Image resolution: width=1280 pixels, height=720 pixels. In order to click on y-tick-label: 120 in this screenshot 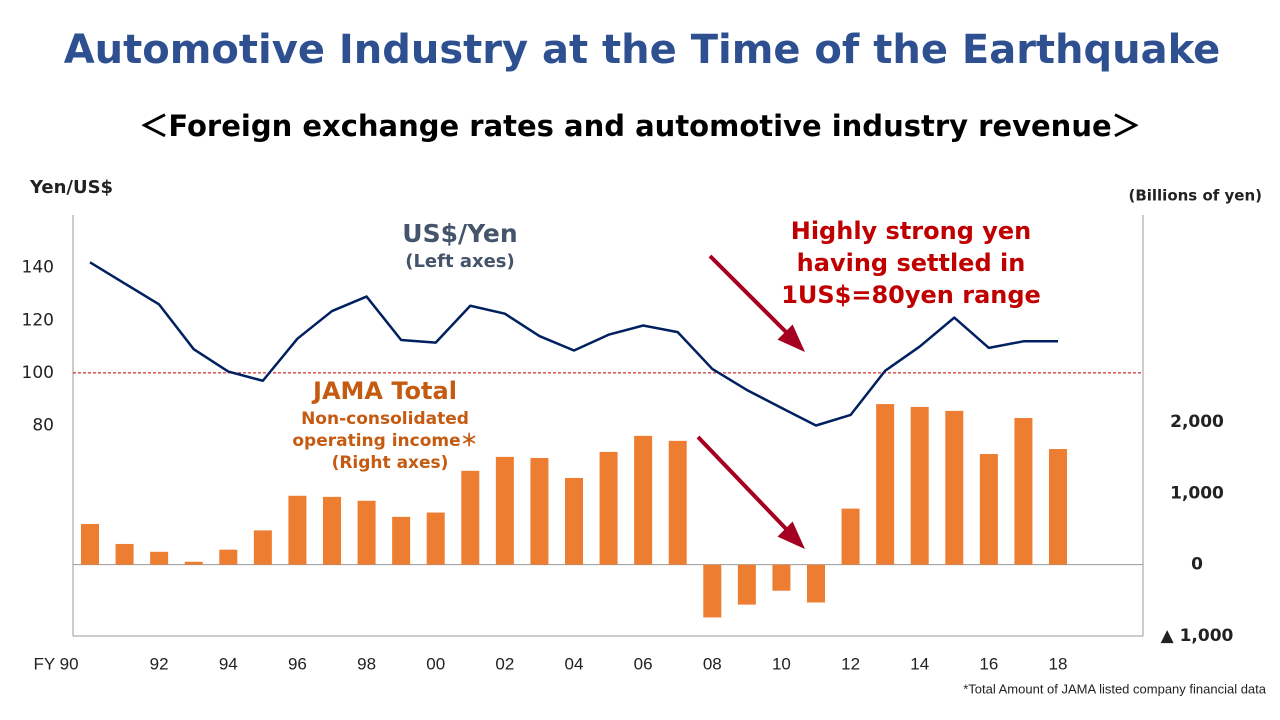, I will do `click(38, 320)`.